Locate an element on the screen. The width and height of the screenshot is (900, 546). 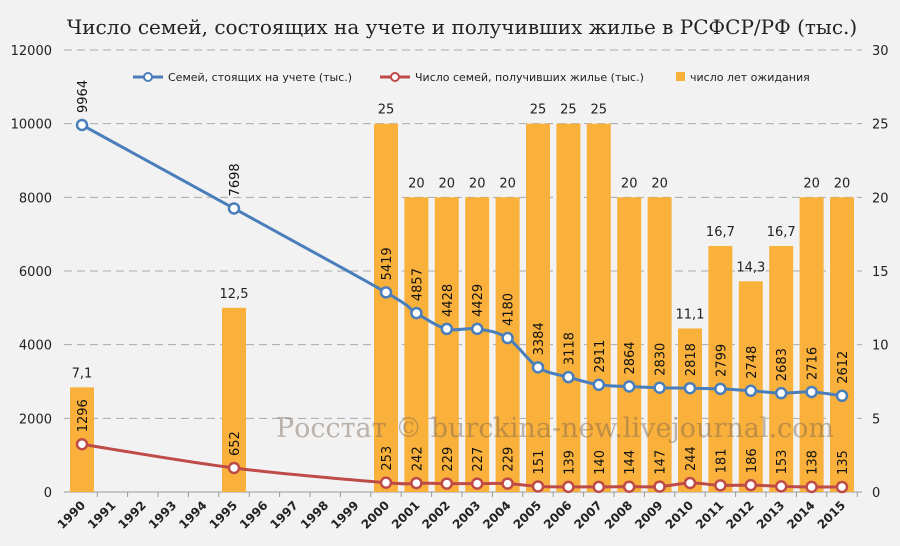
point-label: 138 is located at coordinates (813, 462).